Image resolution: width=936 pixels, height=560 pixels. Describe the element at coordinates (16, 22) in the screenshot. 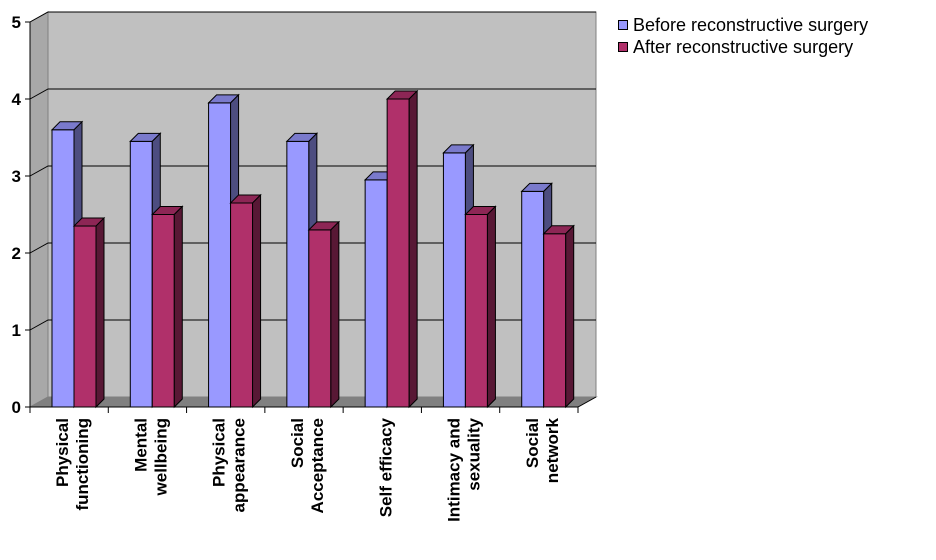

I see `y-tick-label: 5` at that location.